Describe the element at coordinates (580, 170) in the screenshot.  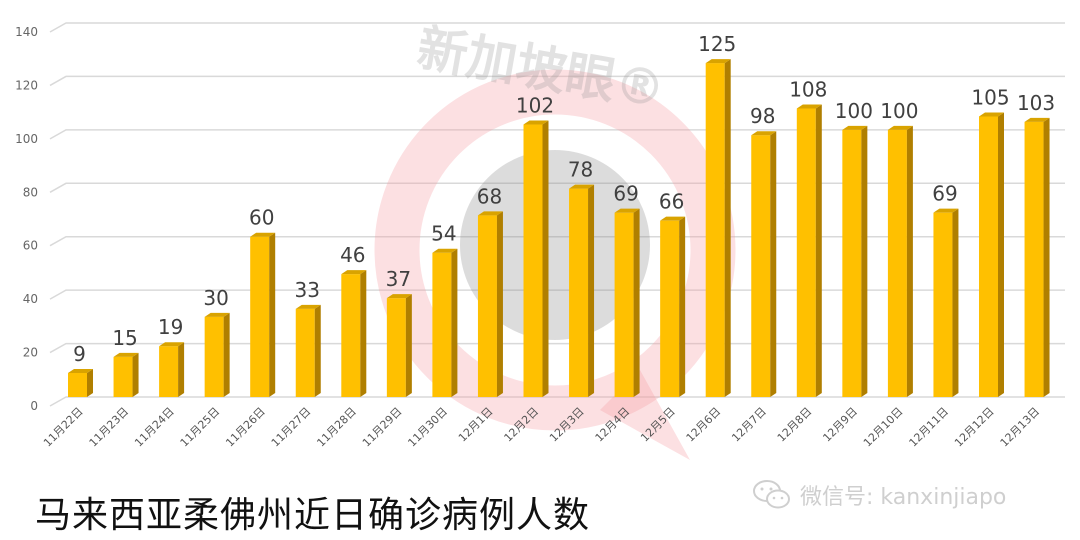
I see `data-label: 78` at that location.